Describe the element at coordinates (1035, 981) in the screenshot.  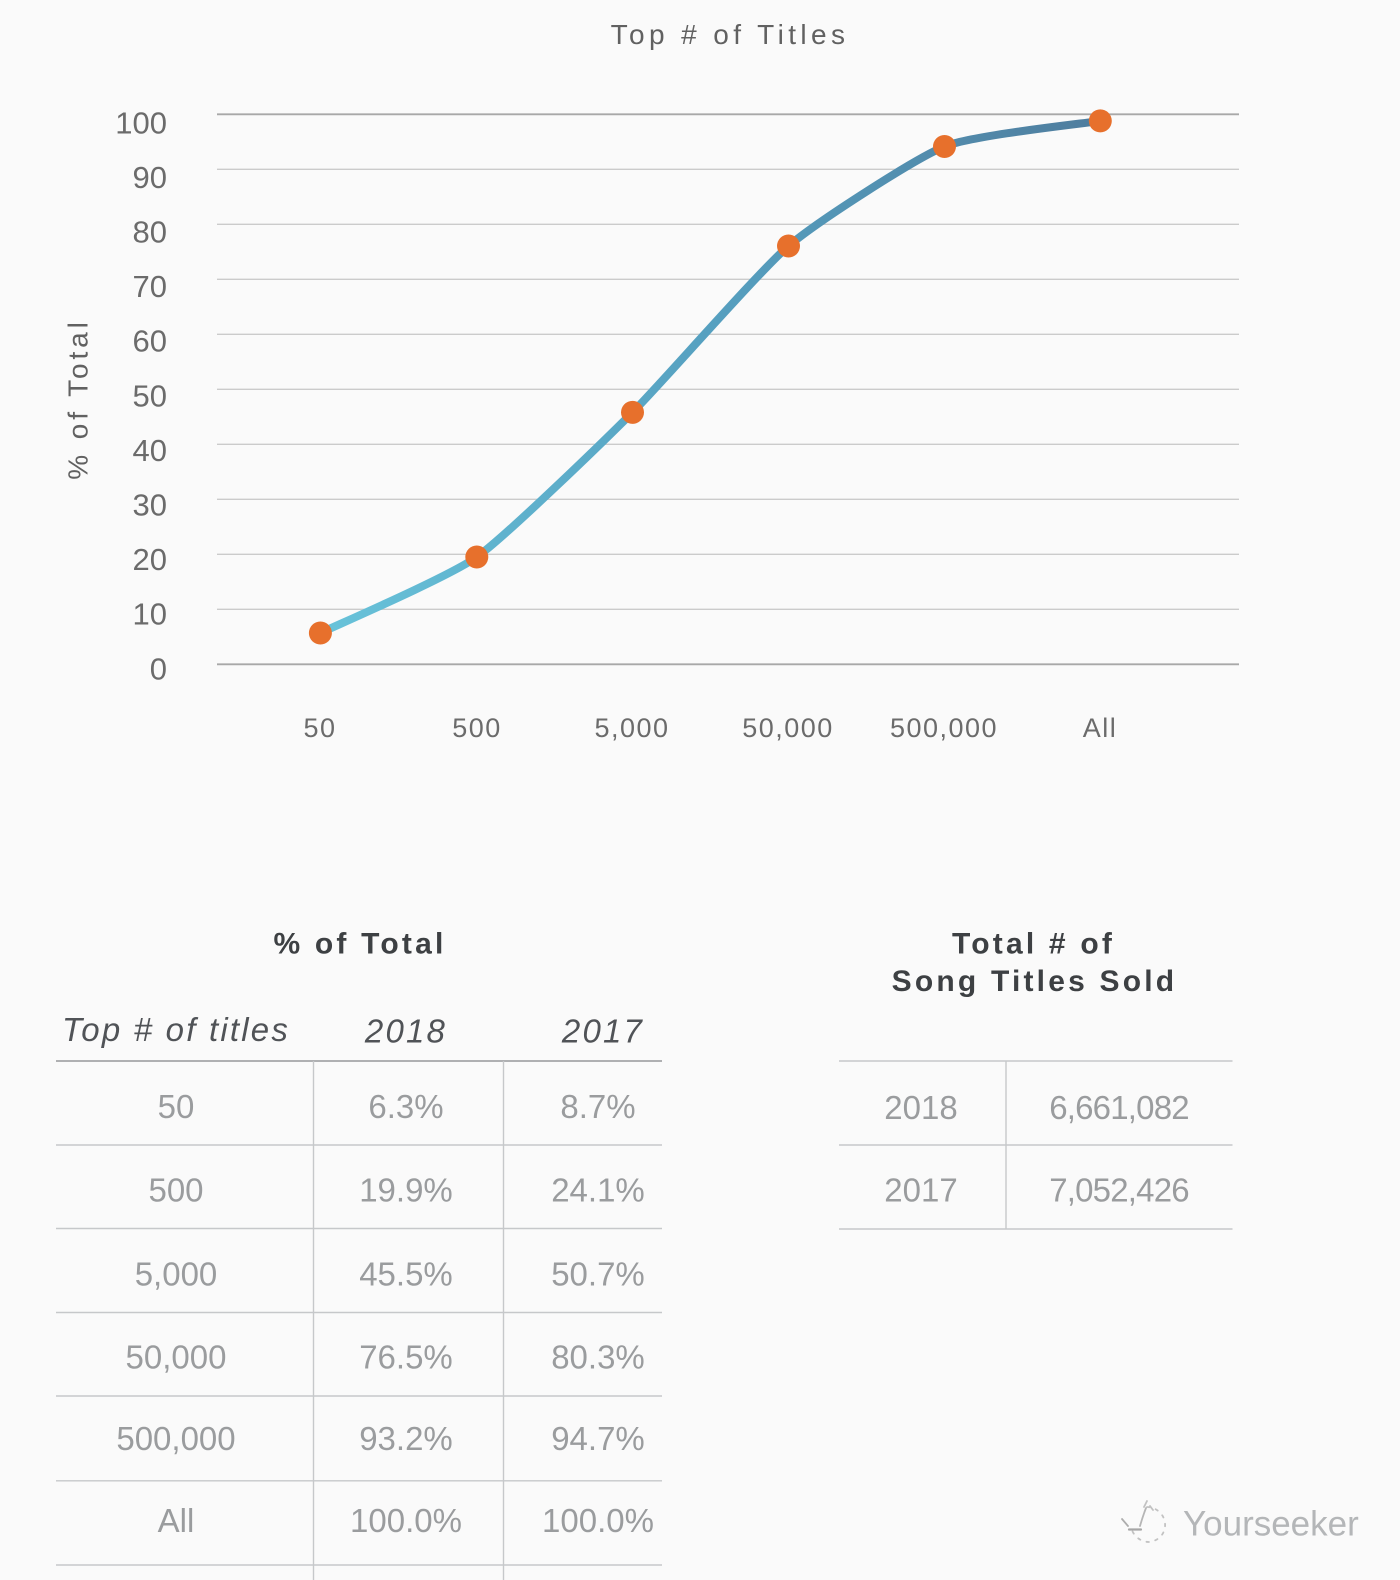
I see `svg-text: Song Titles Sold` at that location.